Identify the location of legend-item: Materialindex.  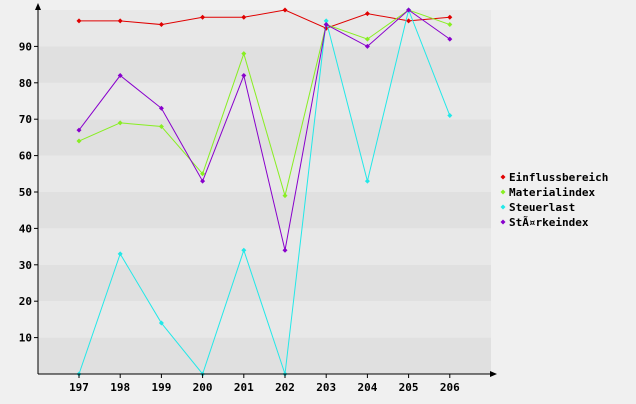
(547, 192).